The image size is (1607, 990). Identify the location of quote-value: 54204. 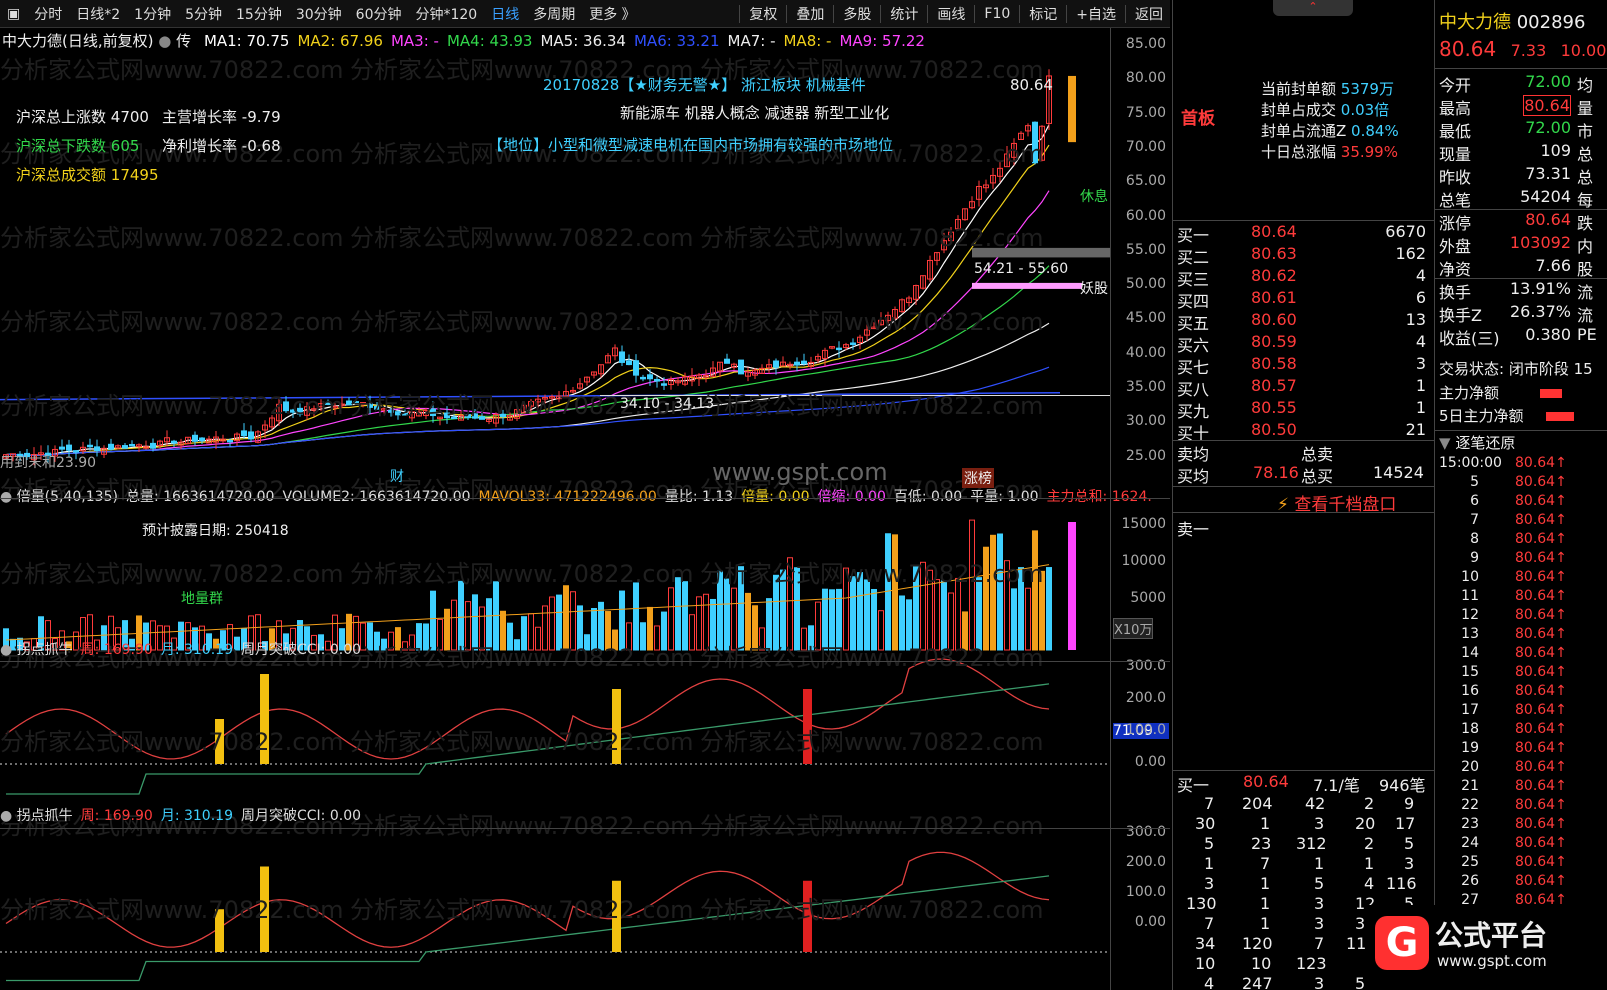
(1545, 196).